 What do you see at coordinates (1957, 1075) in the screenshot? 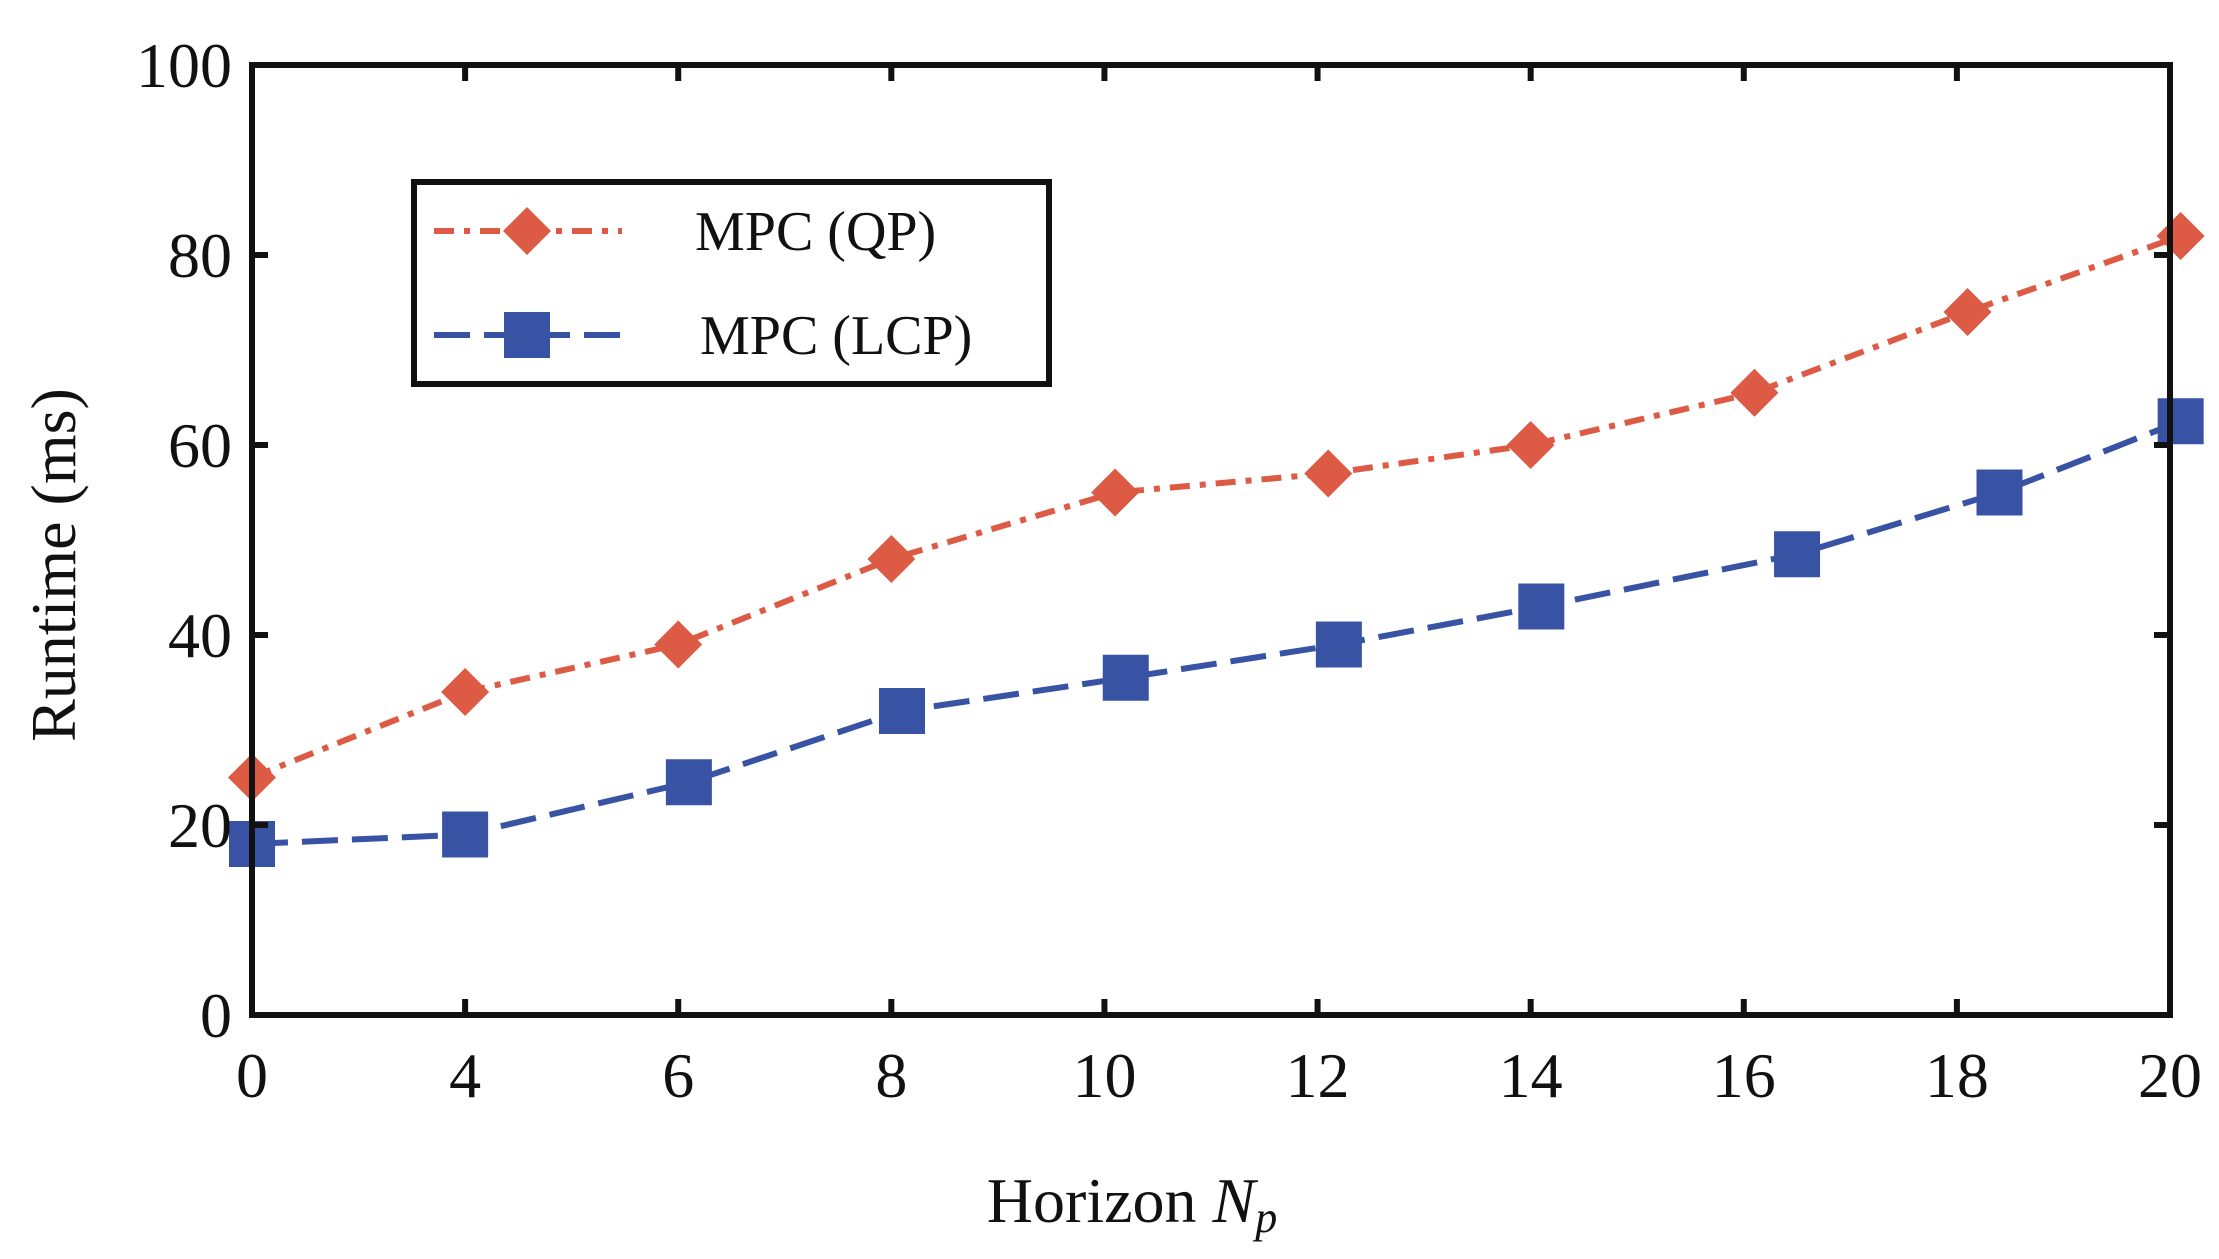
I see `x-tick-label: 18` at bounding box center [1957, 1075].